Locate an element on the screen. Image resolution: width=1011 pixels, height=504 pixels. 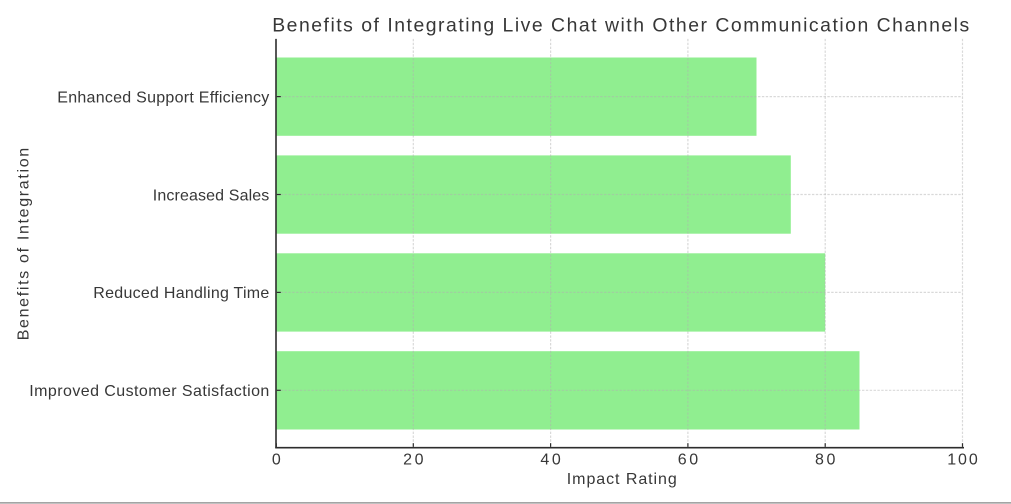
svg-text: Impact Rating is located at coordinates (622, 479).